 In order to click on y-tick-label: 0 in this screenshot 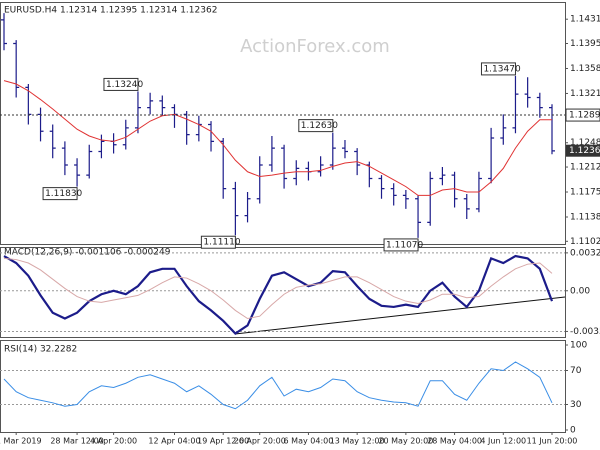, I will do `click(573, 431)`.